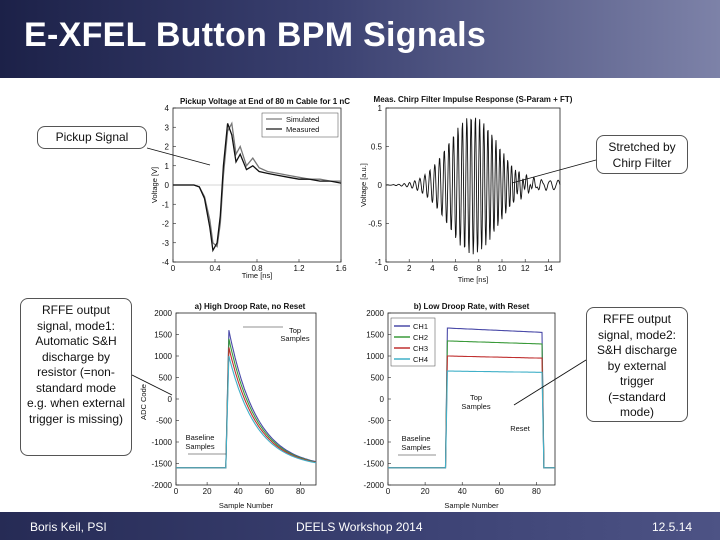 The height and width of the screenshot is (540, 720). I want to click on footer-event: DEELS Workshop 2014, so click(359, 527).